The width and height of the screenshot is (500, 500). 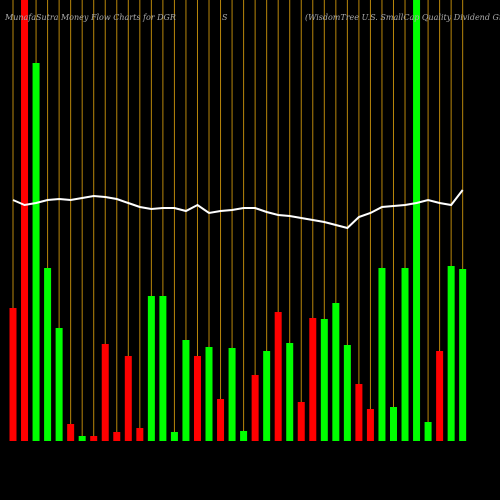 What do you see at coordinates (238, 209) in the screenshot?
I see `money-flow-line` at bounding box center [238, 209].